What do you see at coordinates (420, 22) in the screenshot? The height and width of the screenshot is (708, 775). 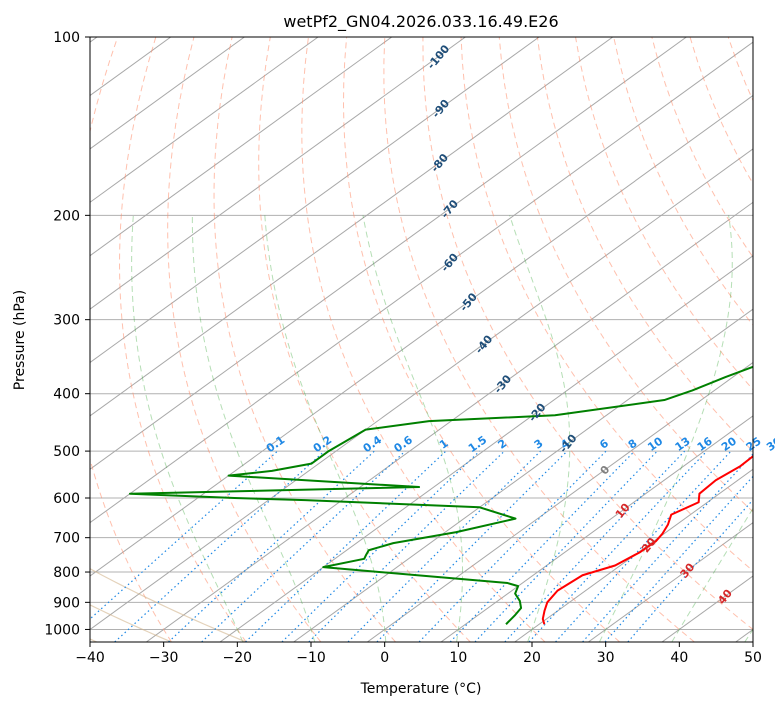 I see `chart-title: wetPf2_GN04.2026.033.16.49.E26` at bounding box center [420, 22].